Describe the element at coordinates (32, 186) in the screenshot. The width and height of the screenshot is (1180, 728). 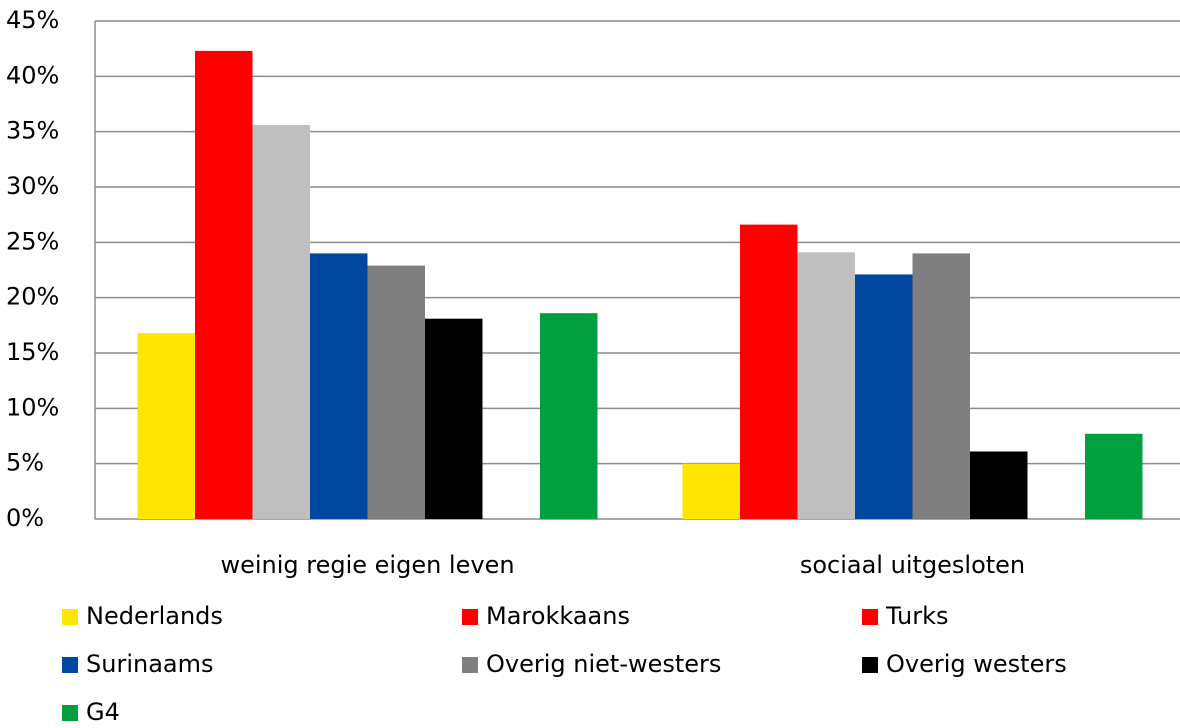
I see `y-tick-label: 30%` at that location.